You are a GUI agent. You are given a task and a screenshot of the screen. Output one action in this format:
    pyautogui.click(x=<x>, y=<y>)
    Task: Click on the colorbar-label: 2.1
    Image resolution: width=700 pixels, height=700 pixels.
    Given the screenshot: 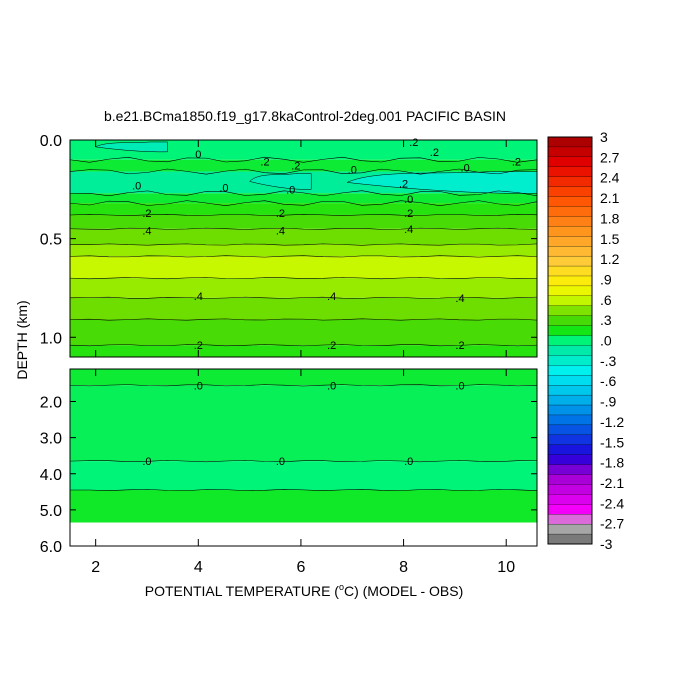 What is the action you would take?
    pyautogui.click(x=610, y=198)
    